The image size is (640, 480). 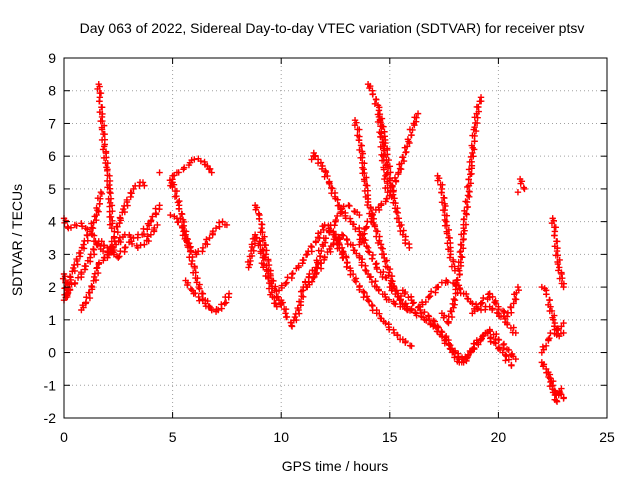 What do you see at coordinates (52, 287) in the screenshot?
I see `y-tick-label: 2` at bounding box center [52, 287].